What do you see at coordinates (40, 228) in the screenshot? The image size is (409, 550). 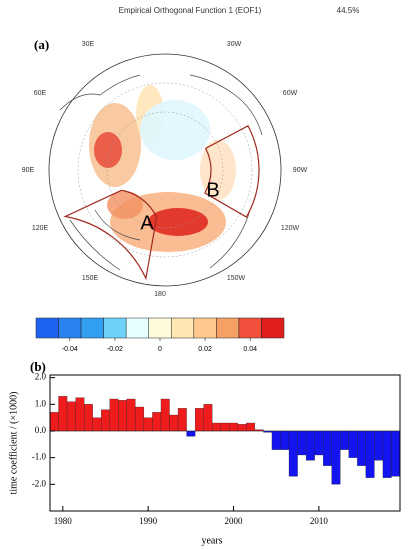 I see `longitude-label: 120E` at bounding box center [40, 228].